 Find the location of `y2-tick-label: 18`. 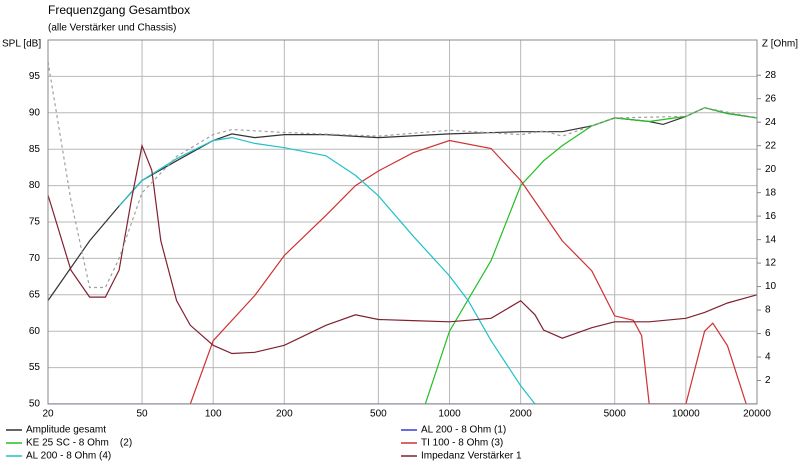

y2-tick-label: 18 is located at coordinates (771, 192).